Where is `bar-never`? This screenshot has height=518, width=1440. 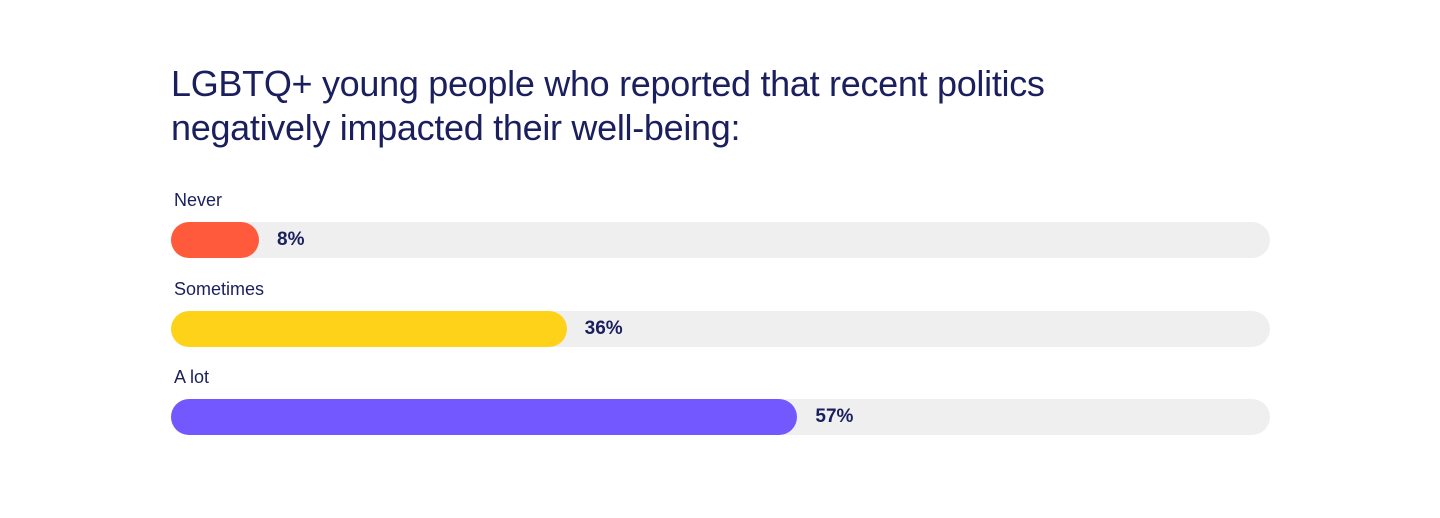
bar-never is located at coordinates (215, 240).